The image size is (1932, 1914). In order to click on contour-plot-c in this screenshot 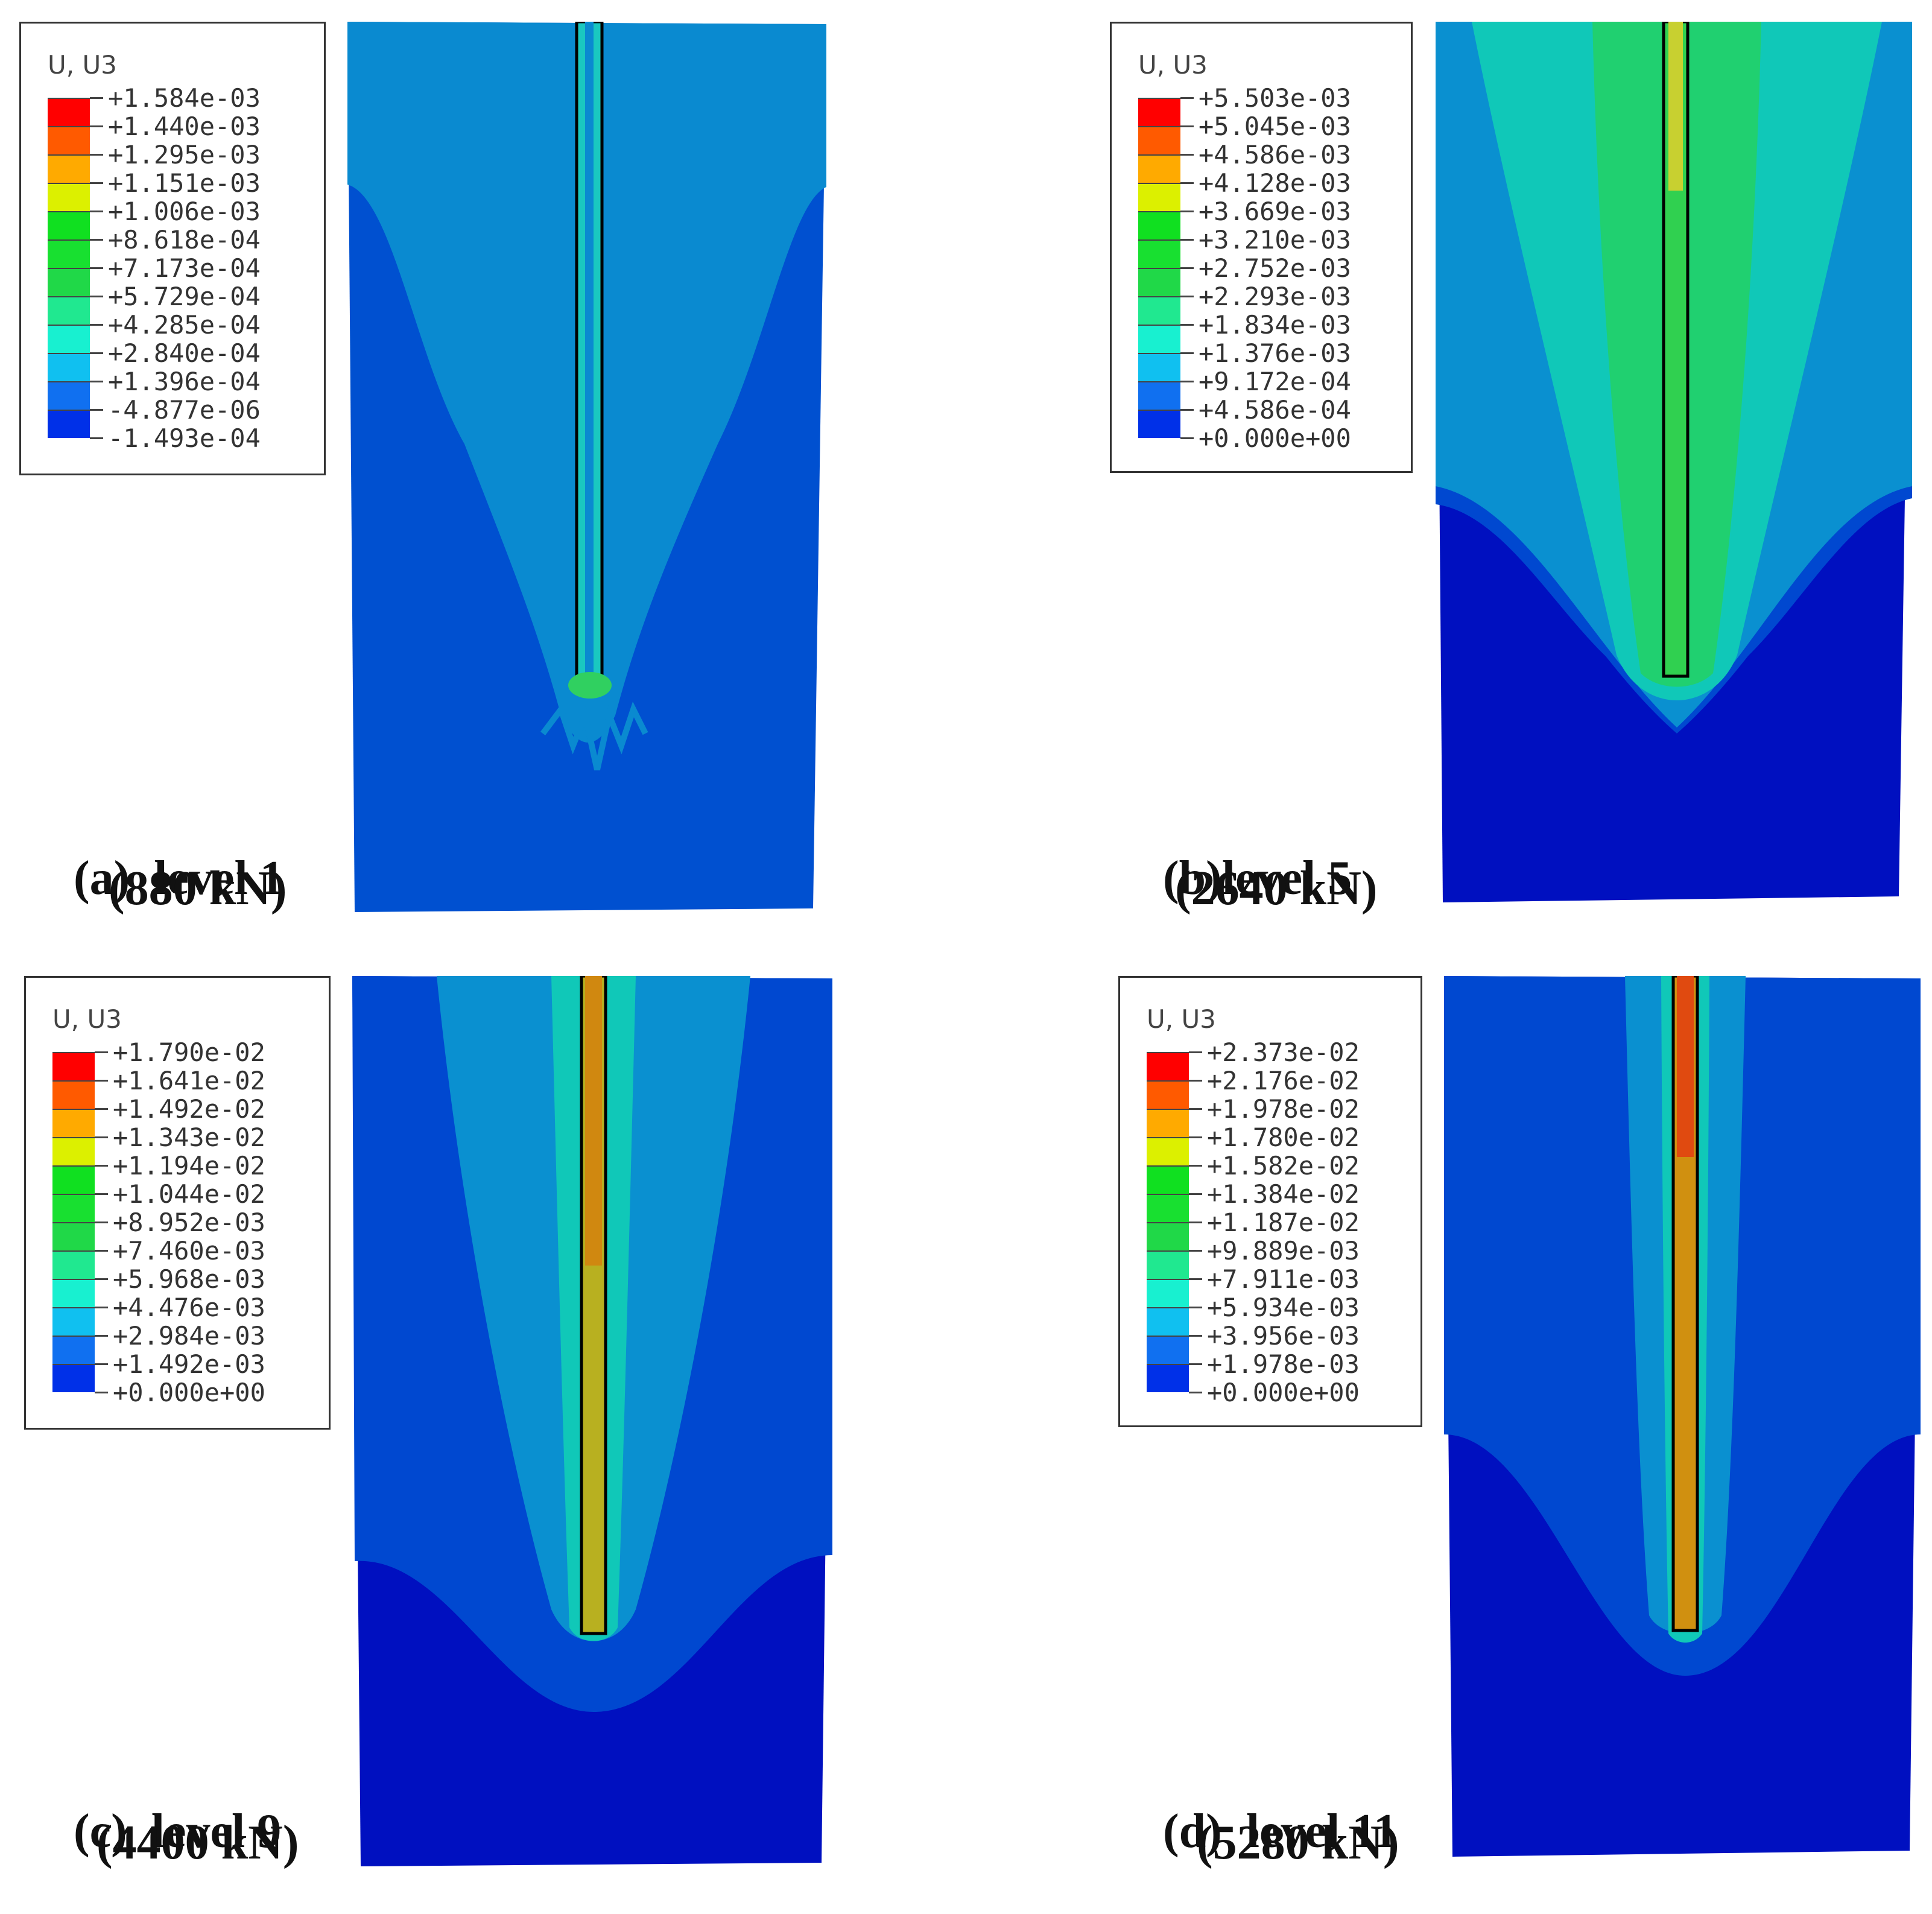, I will do `click(592, 1421)`.